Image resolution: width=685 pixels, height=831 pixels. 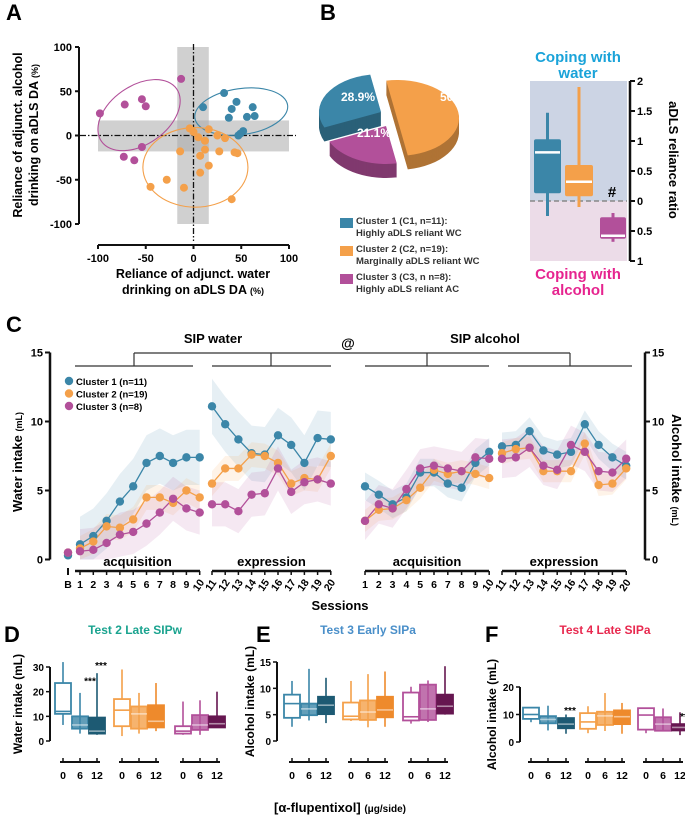 I want to click on pie-slice-label: 50%, so click(x=452, y=97).